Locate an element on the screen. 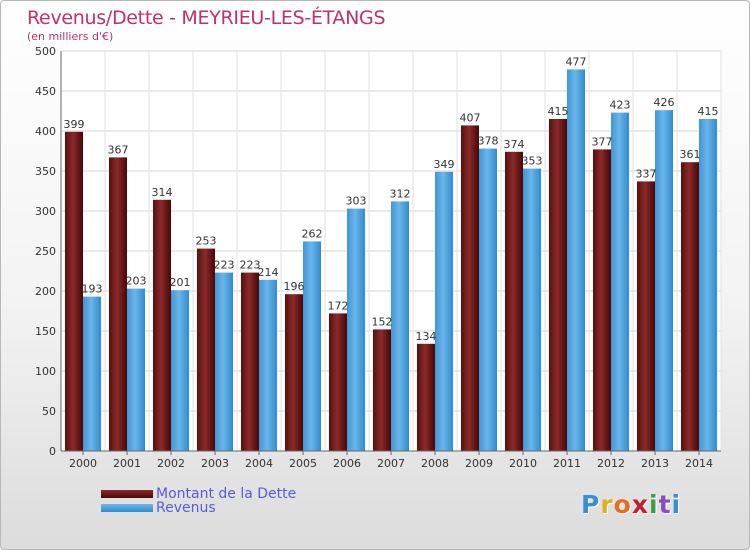 This screenshot has width=750, height=550. data-label-revenue: 201 is located at coordinates (180, 282).